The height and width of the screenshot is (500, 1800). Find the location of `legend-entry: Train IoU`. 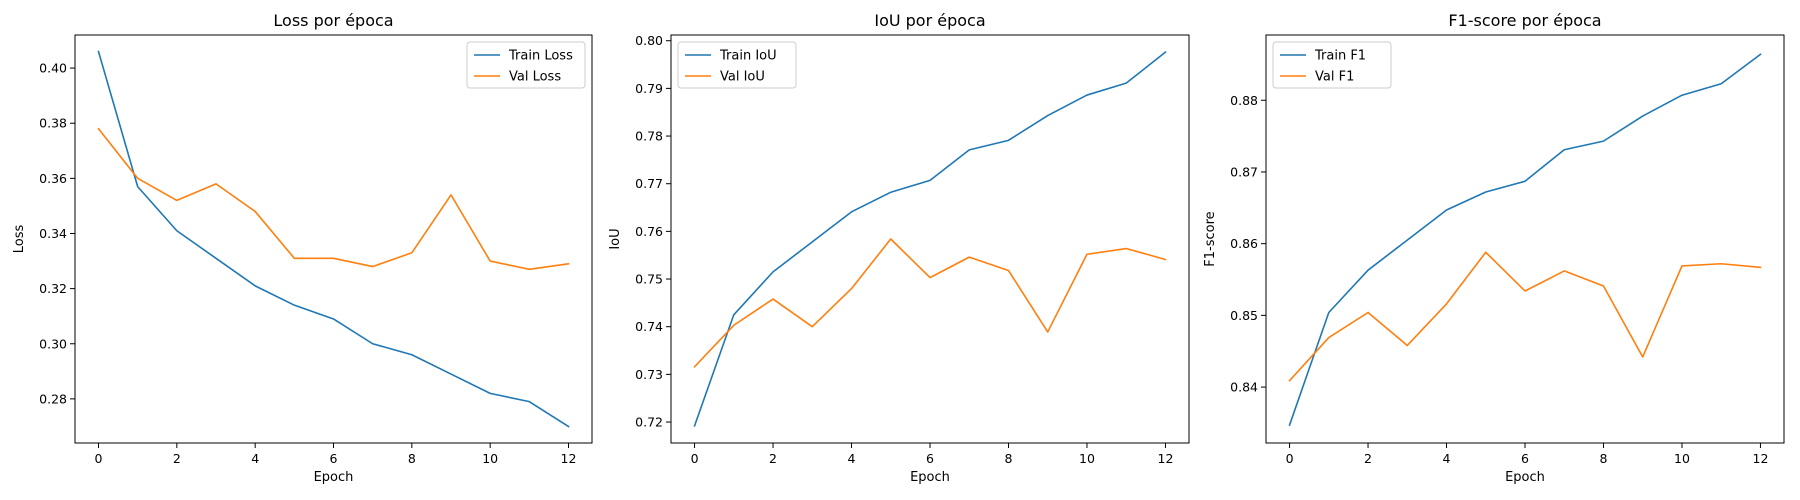

legend-entry: Train IoU is located at coordinates (748, 56).